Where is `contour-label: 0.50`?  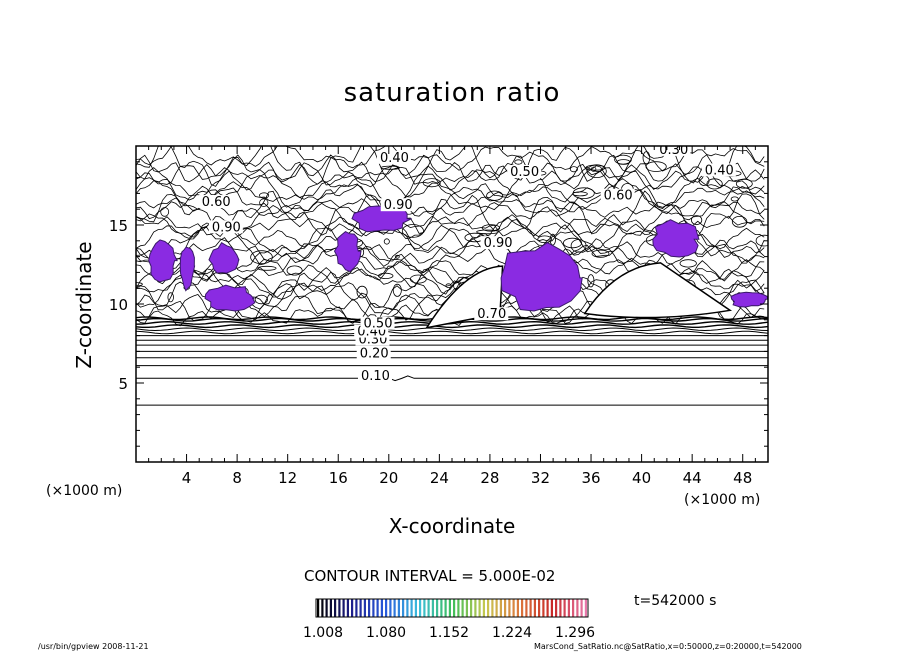 contour-label: 0.50 is located at coordinates (378, 324).